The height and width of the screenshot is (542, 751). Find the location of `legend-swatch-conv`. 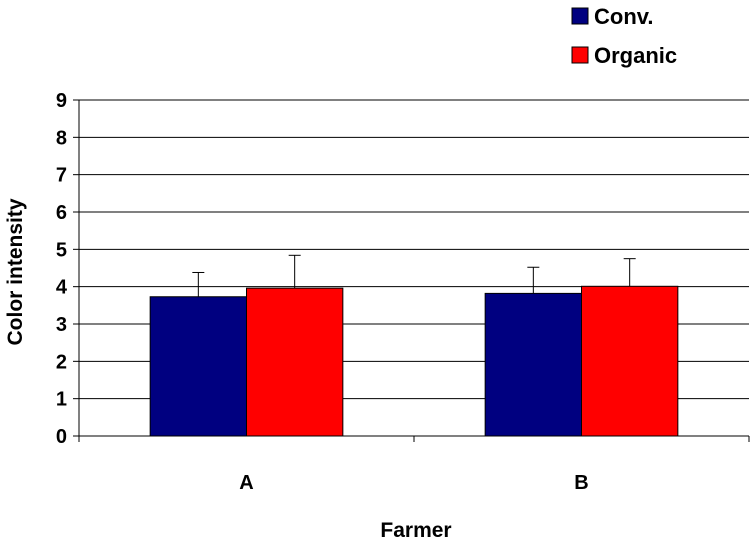

legend-swatch-conv is located at coordinates (580, 16).